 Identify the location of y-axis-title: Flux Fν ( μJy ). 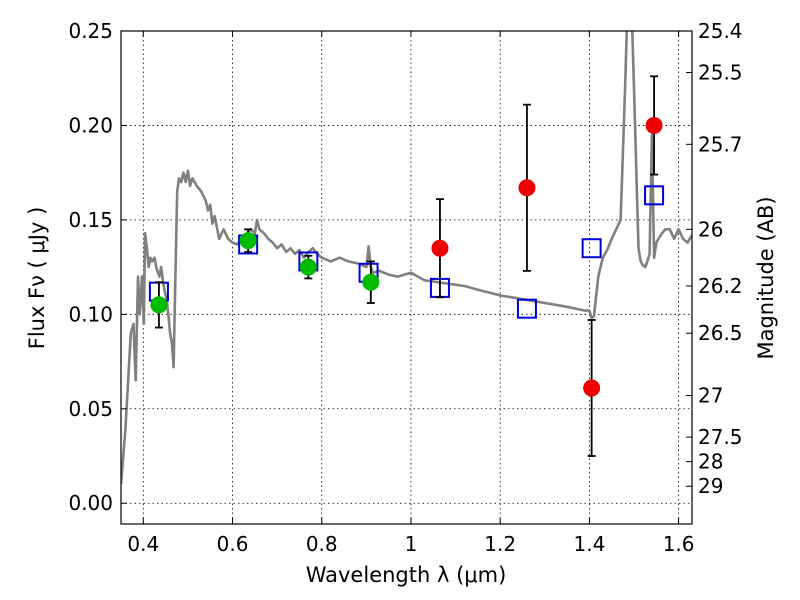
(37, 278).